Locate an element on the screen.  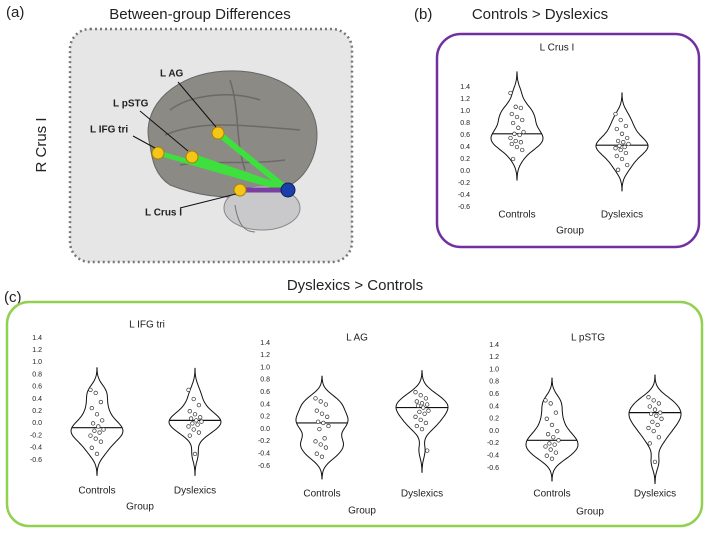
chart-title: L AG is located at coordinates (357, 338).